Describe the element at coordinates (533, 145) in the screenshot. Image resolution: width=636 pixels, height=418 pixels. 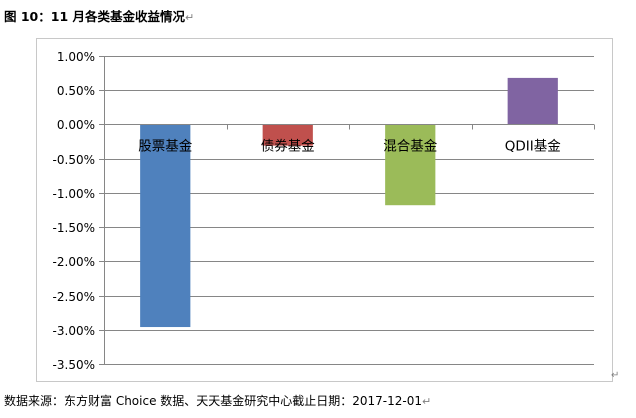
I see `category-label: QDII基金` at that location.